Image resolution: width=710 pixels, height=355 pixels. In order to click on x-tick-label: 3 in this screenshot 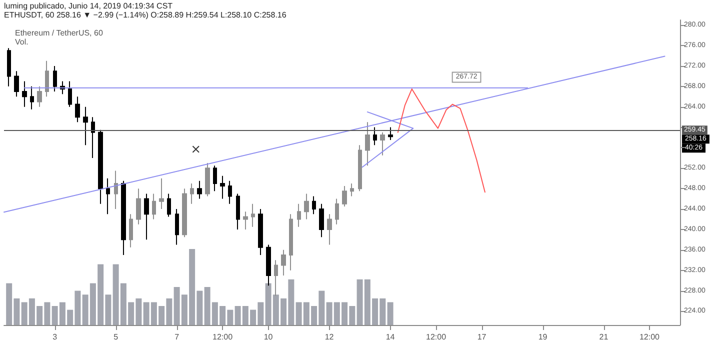, I will do `click(55, 337)`.